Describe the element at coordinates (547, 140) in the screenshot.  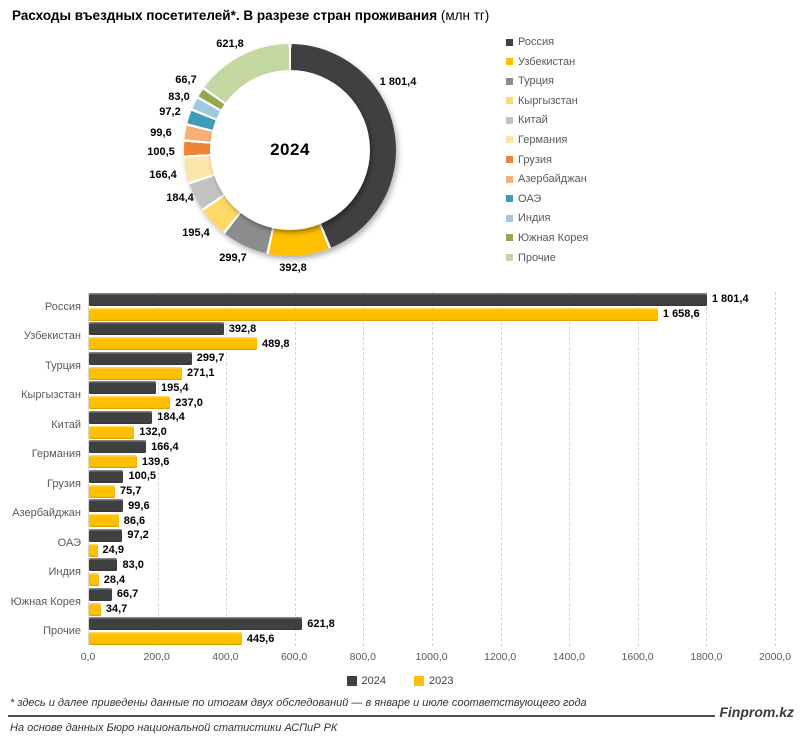
I see `legend-item-5: Германия` at that location.